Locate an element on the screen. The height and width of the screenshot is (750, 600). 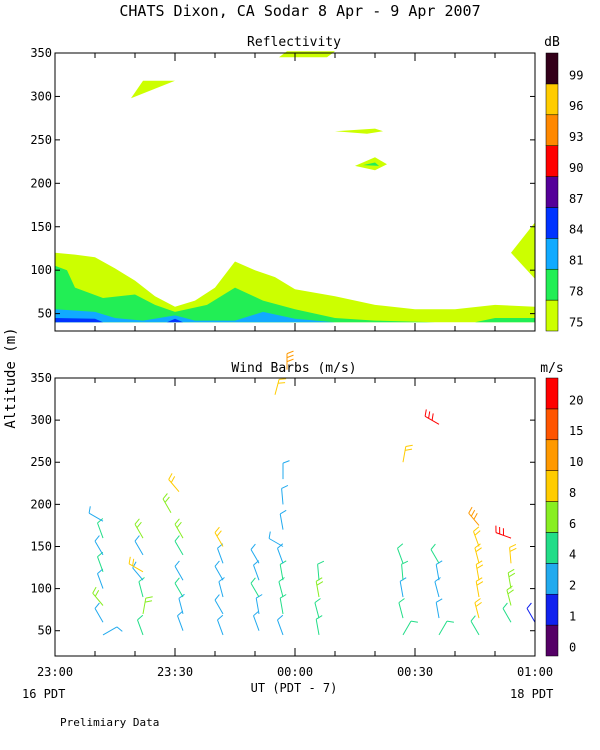
y-axis-label: Altitude (m) is located at coordinates (11, 377).